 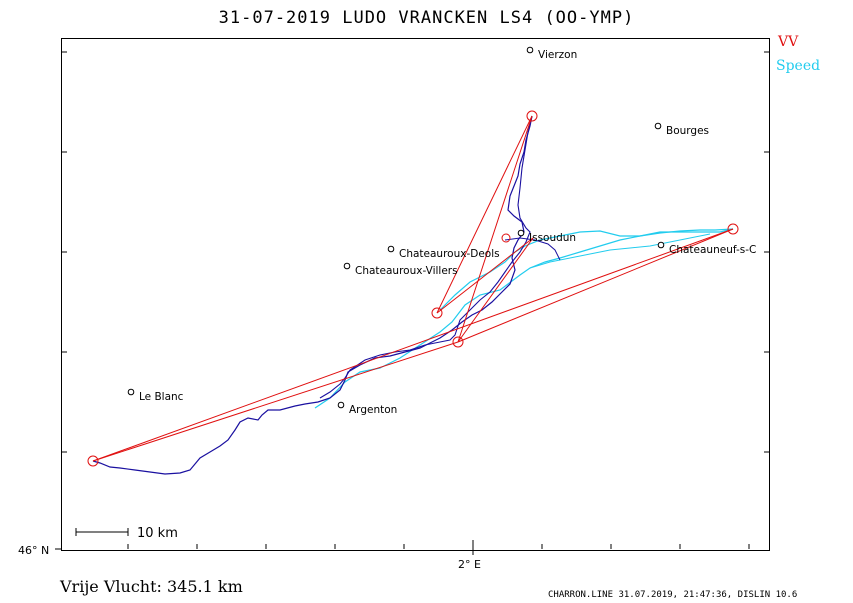 I want to click on scale-bar, so click(x=102, y=532).